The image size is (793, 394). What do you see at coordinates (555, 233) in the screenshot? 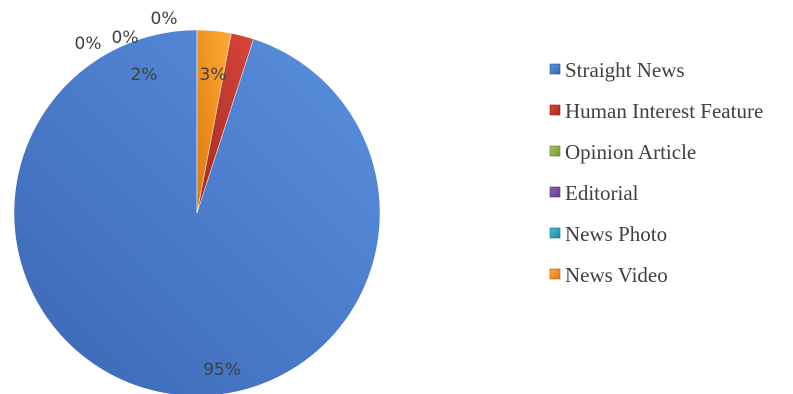
I see `legend-swatch-news-photo` at bounding box center [555, 233].